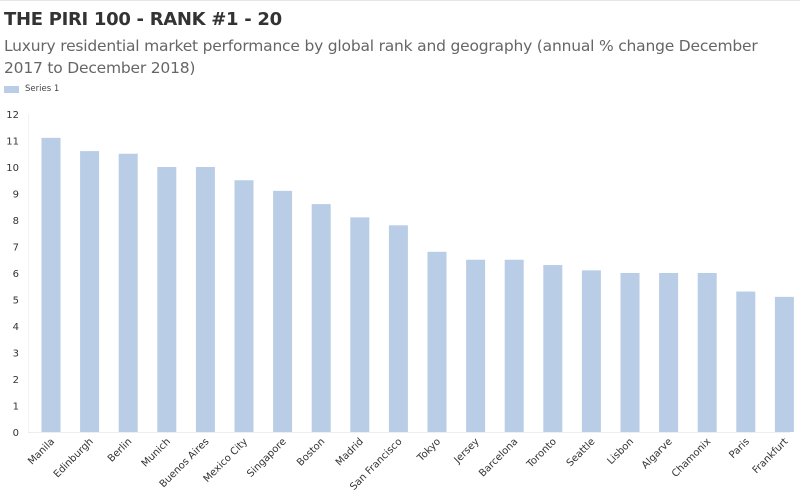  What do you see at coordinates (16, 433) in the screenshot?
I see `y-tick-label: 0` at bounding box center [16, 433].